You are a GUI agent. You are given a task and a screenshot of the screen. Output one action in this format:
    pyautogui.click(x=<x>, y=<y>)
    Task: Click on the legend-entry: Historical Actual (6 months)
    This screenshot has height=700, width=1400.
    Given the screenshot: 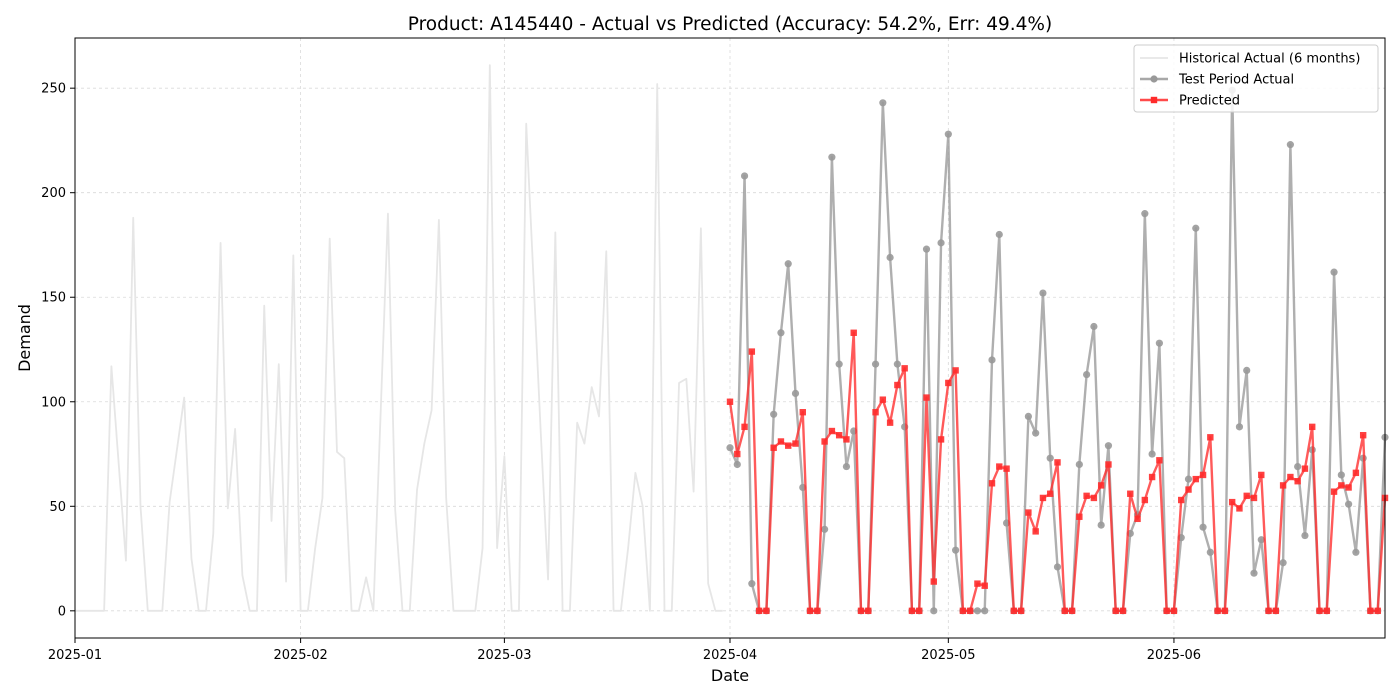 What is the action you would take?
    pyautogui.click(x=1250, y=59)
    